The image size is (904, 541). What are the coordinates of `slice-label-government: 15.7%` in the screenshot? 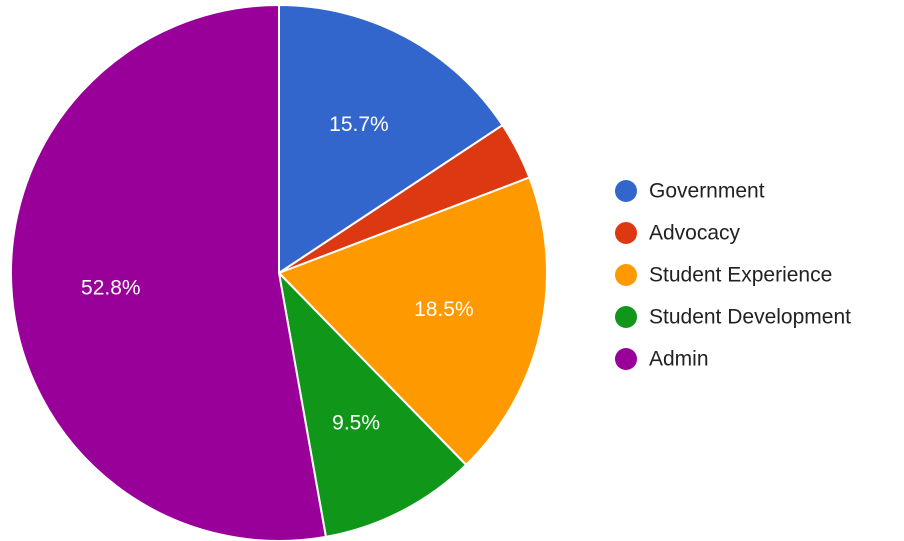 It's located at (359, 124).